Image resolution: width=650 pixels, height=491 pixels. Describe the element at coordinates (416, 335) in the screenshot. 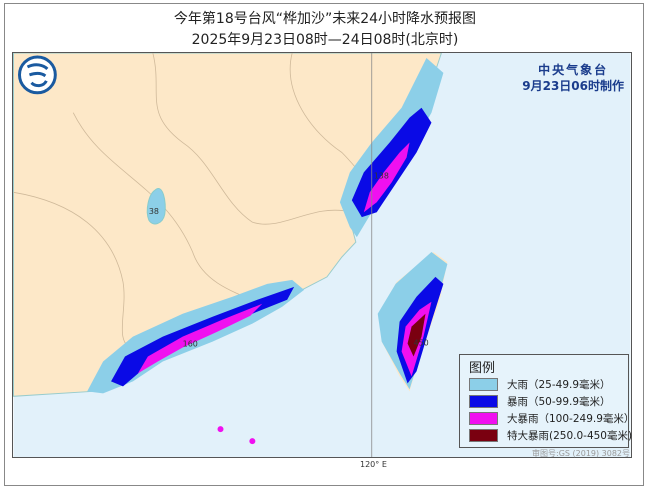

I see `rain-extreme-tw` at that location.